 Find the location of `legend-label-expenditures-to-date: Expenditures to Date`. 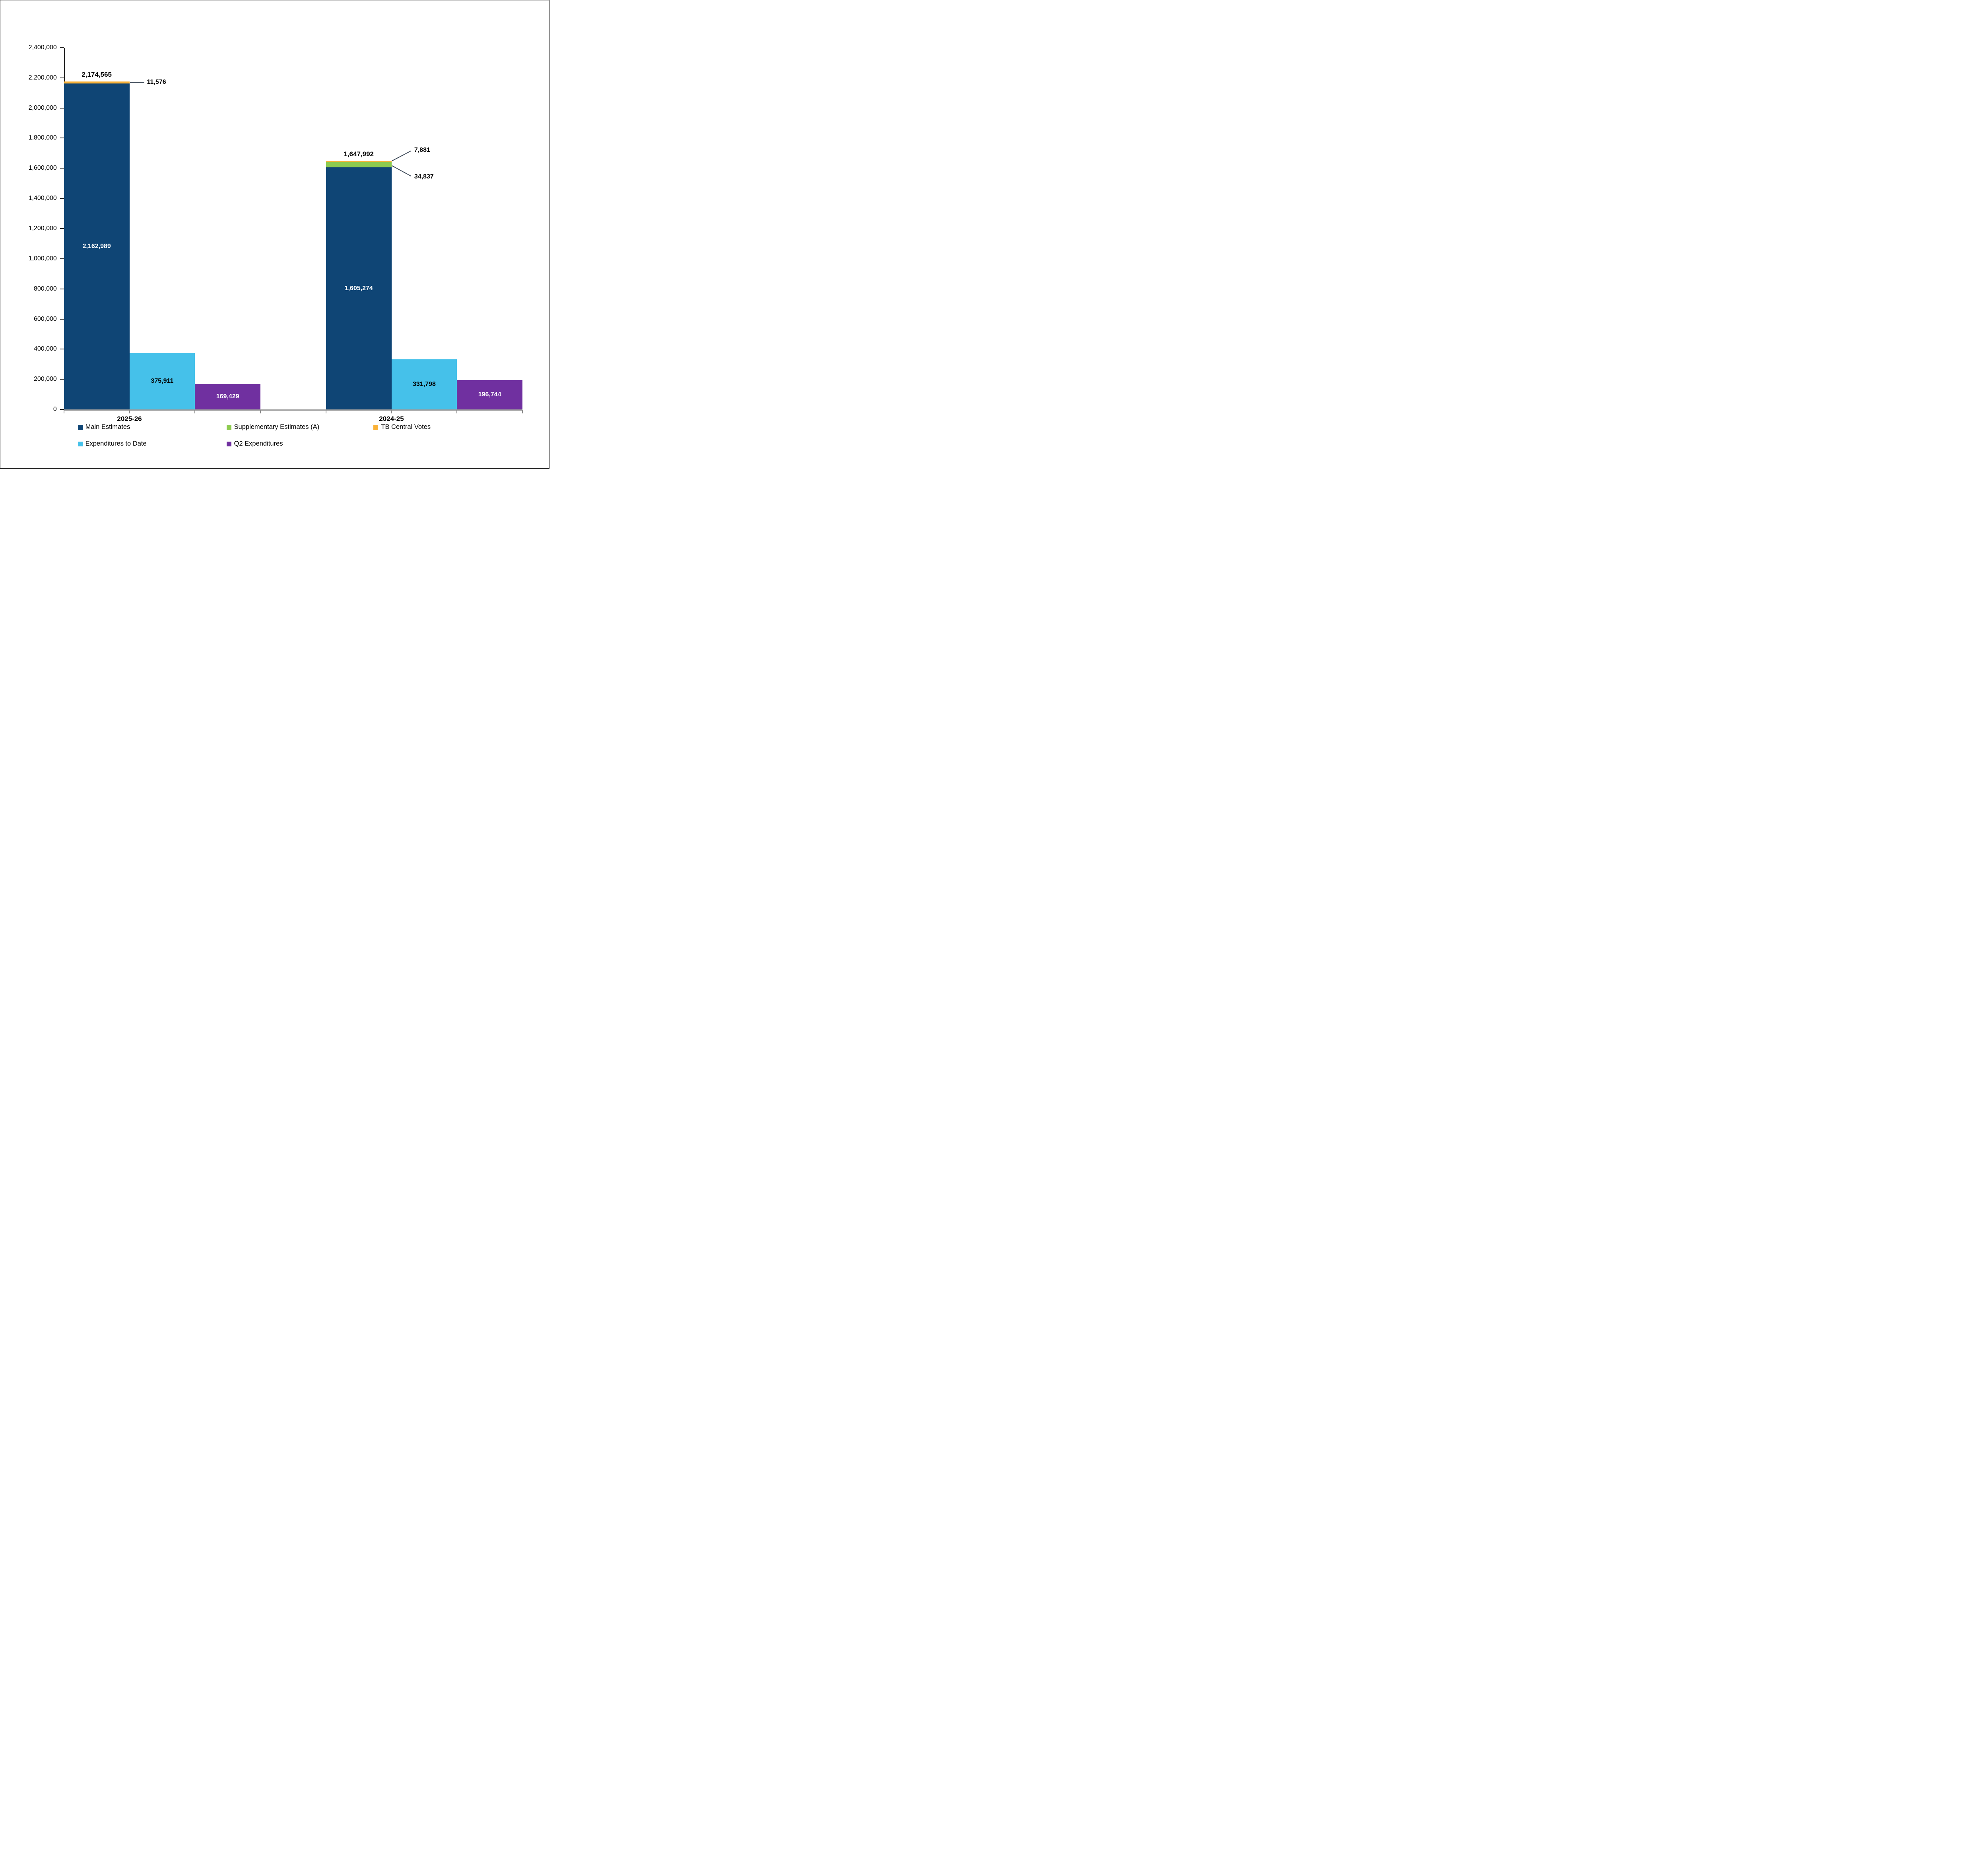

legend-label-expenditures-to-date: Expenditures to Date is located at coordinates (116, 444).